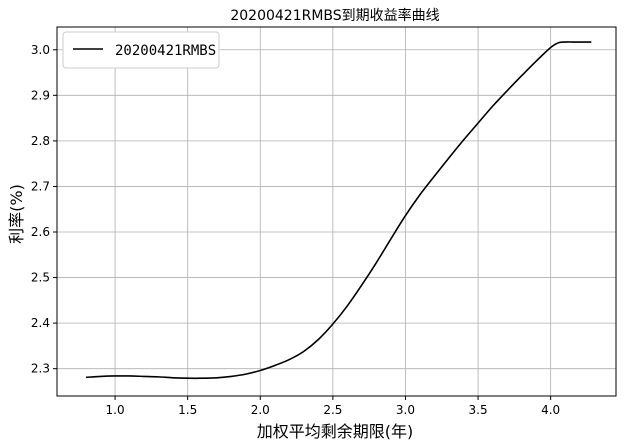  I want to click on y-tick-label: 2.9, so click(40, 95).